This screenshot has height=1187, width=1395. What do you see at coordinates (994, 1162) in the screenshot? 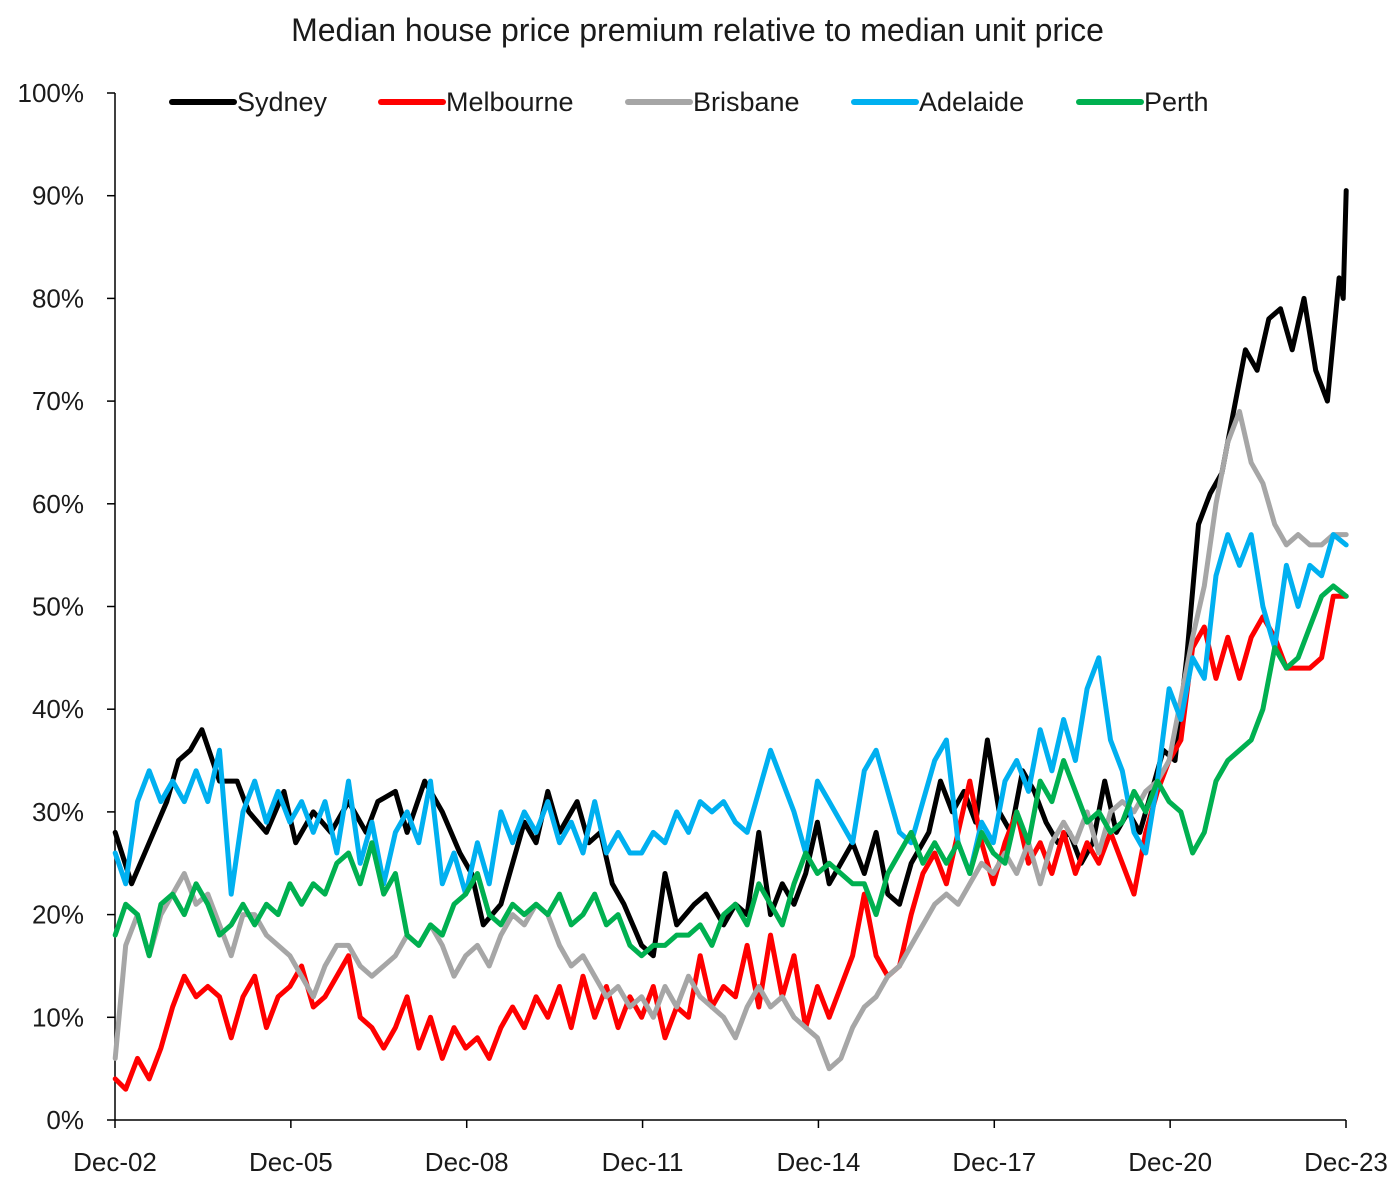
I see `x-tick-label: Dec-17` at bounding box center [994, 1162].